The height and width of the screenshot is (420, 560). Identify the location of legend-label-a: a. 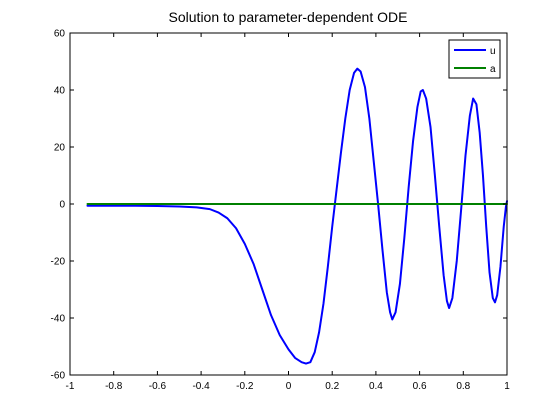
(493, 69).